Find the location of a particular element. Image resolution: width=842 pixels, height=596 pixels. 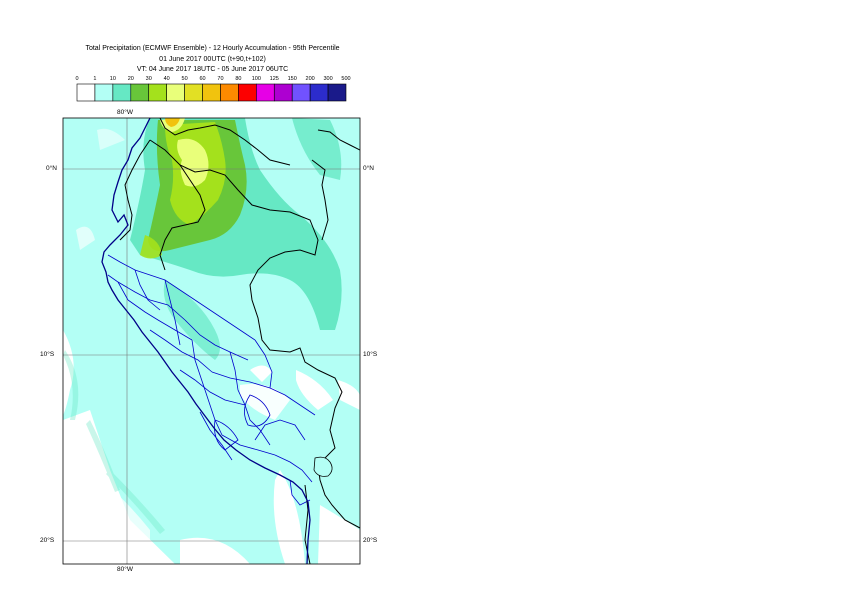

legend-threshold-label: 0 is located at coordinates (76, 79).